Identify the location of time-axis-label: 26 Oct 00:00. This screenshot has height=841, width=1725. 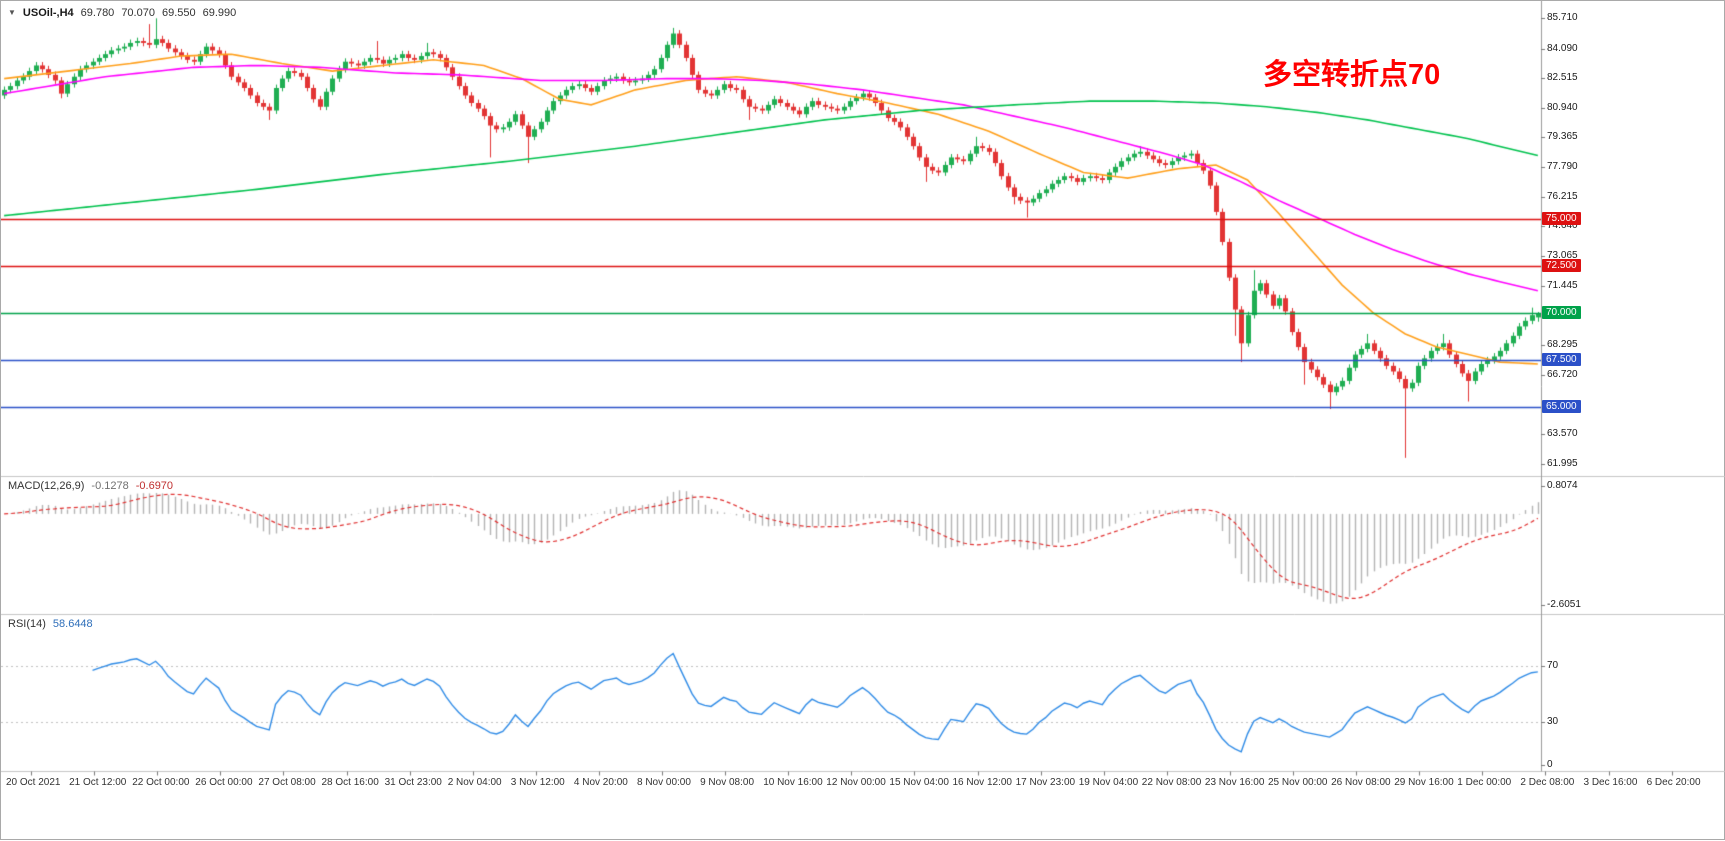
(224, 782).